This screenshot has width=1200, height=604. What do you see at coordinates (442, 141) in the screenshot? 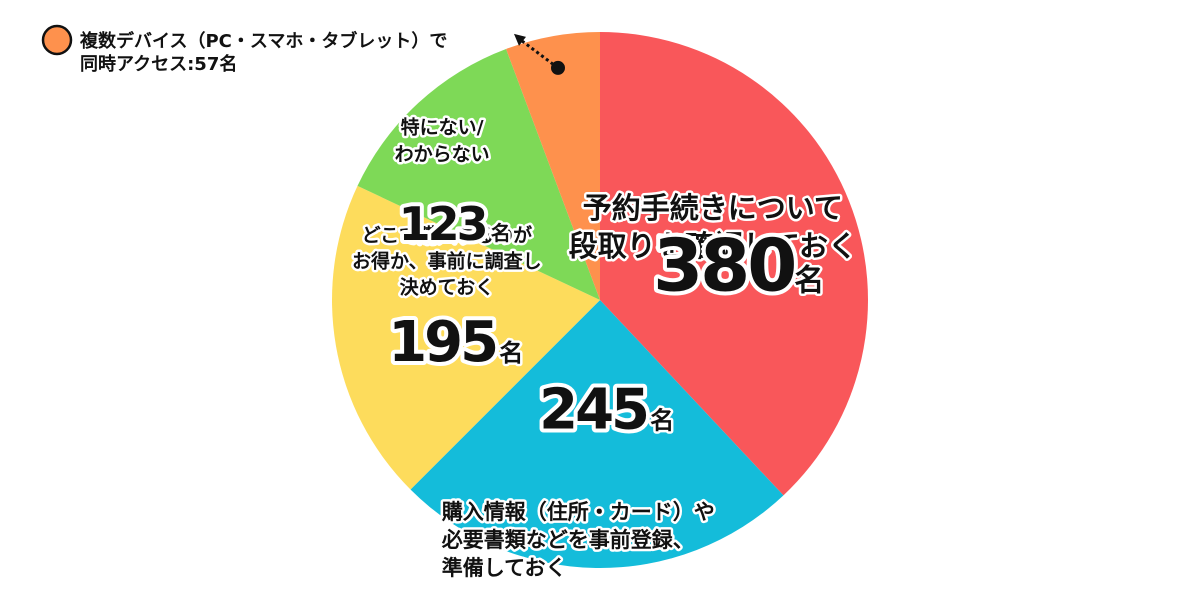
I see `slice-label-3: 特にない/わからない` at bounding box center [442, 141].